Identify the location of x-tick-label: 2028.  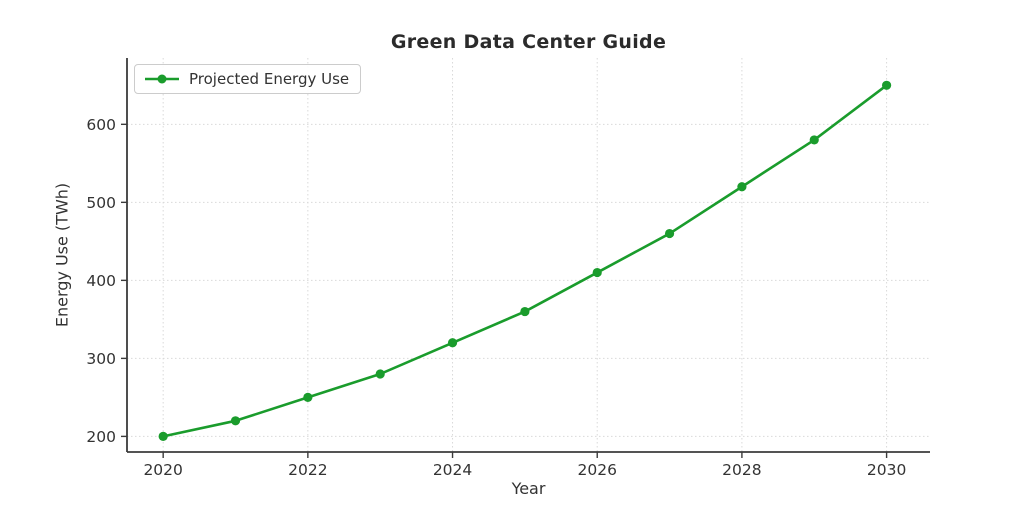
(741, 470).